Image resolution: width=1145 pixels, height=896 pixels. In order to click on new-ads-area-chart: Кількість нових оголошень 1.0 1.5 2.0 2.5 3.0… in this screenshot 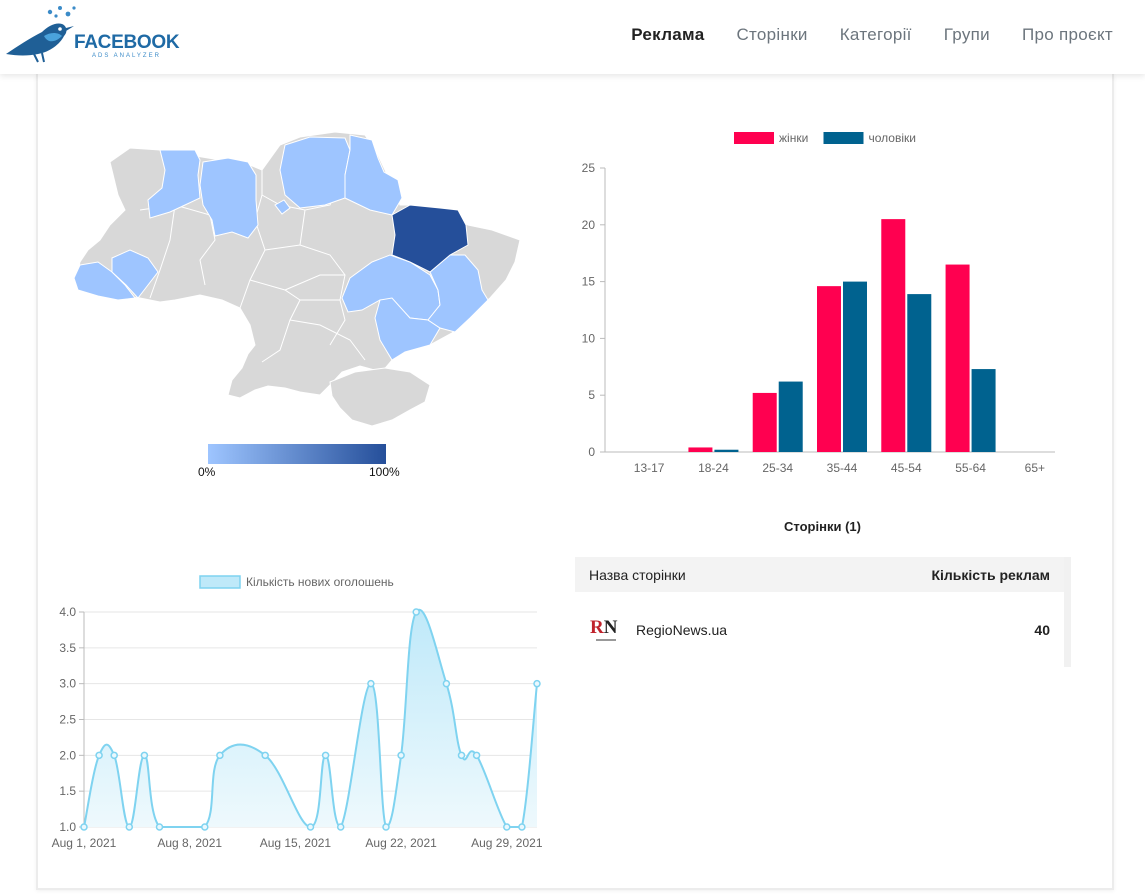, I will do `click(297, 712)`.